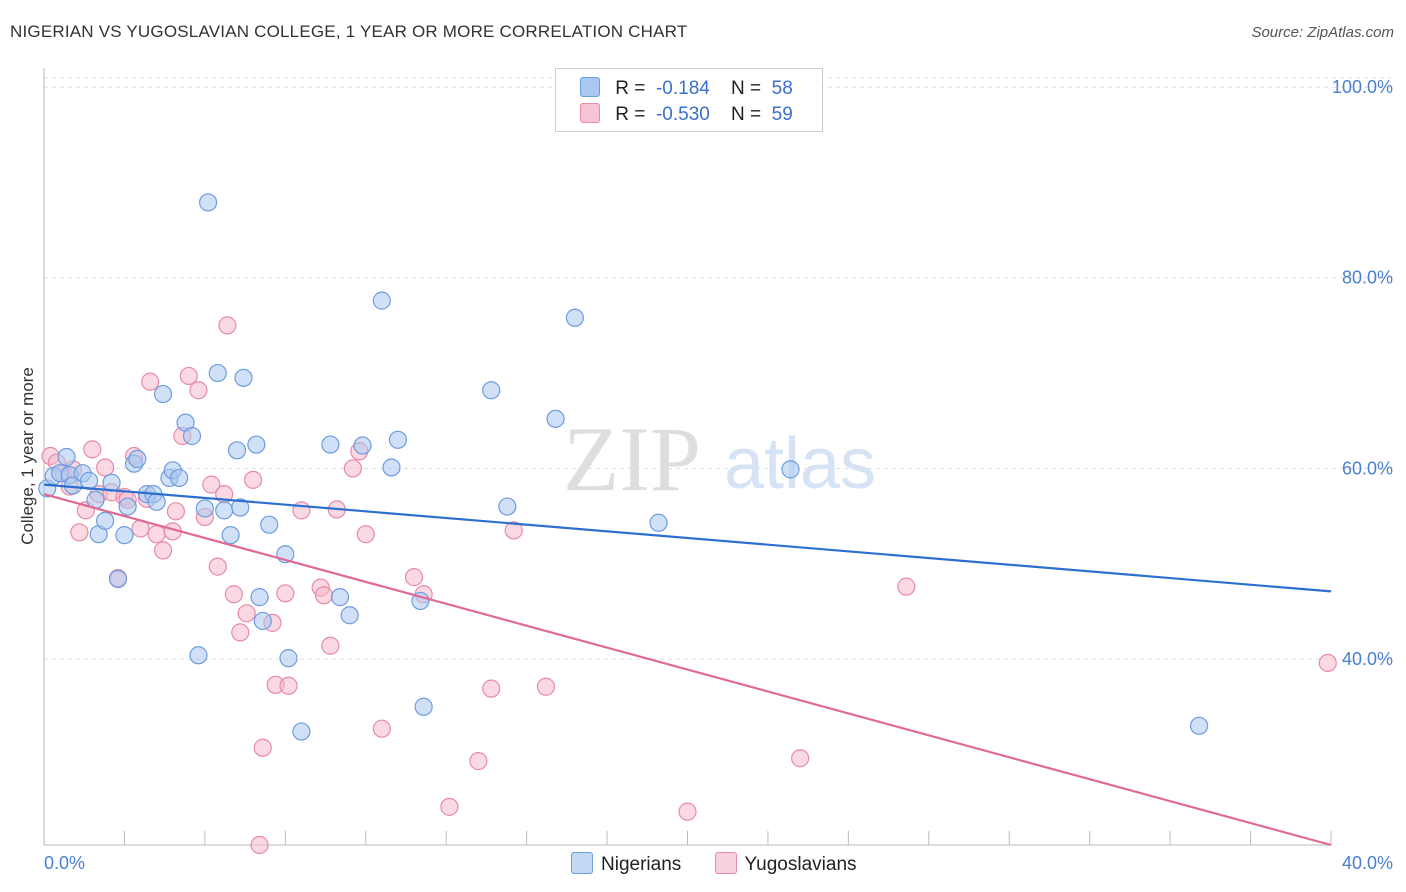 This screenshot has height=892, width=1406. Describe the element at coordinates (682, 88) in the screenshot. I see `legend-r-value: -0.184` at that location.